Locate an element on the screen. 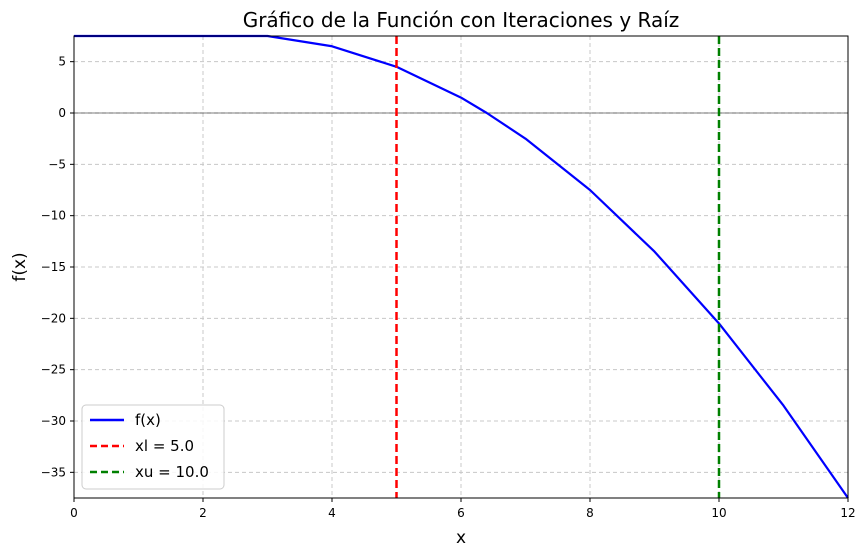 This screenshot has width=867, height=556. x-tick-label: 6 is located at coordinates (461, 513).